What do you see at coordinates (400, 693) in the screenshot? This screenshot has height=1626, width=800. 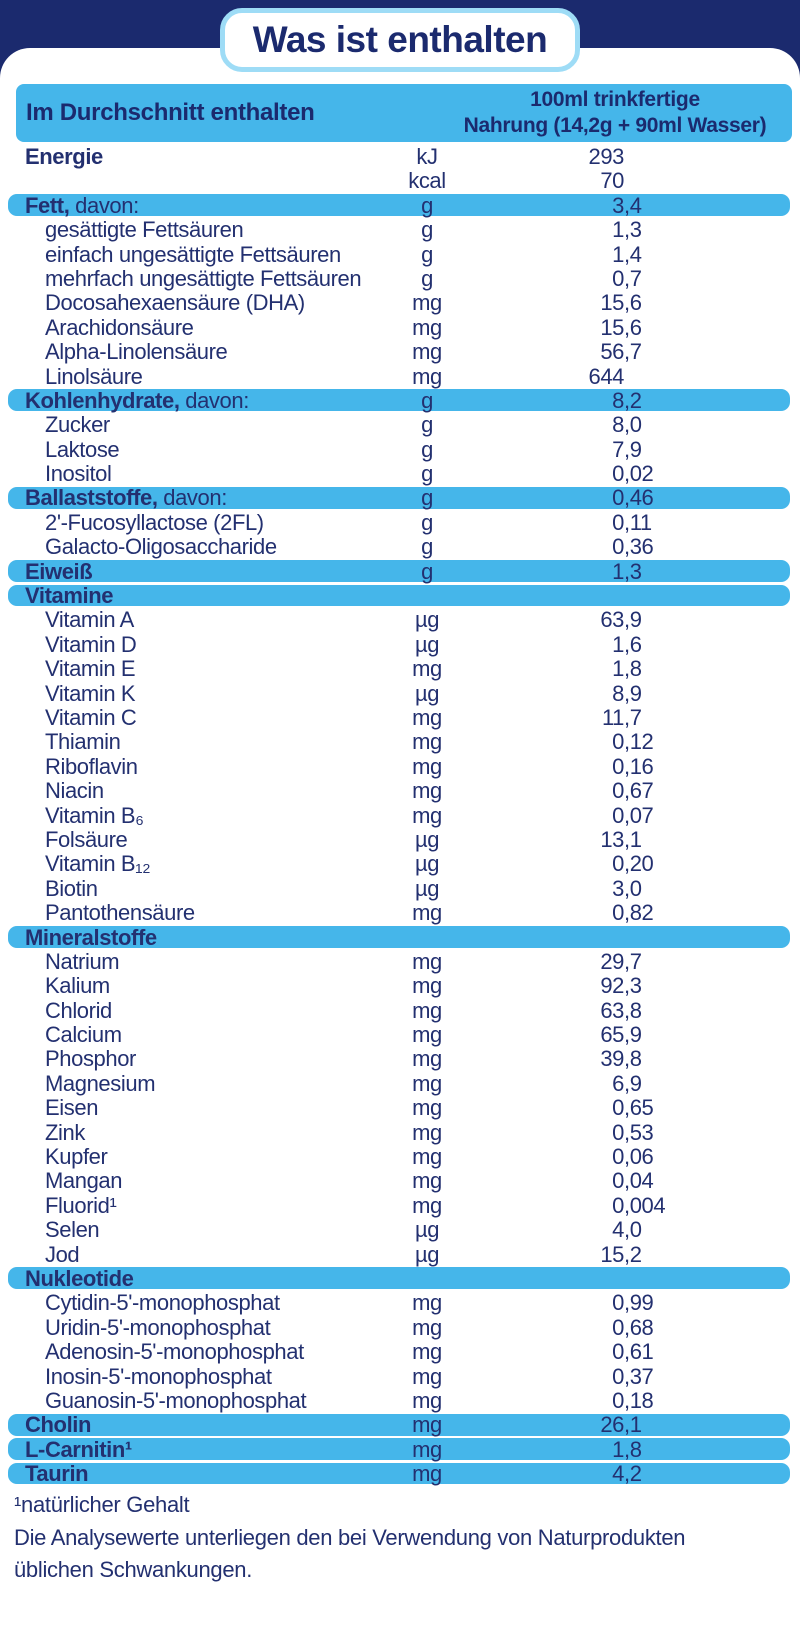 I see `table-row: Vitamin K µg 8,9` at bounding box center [400, 693].